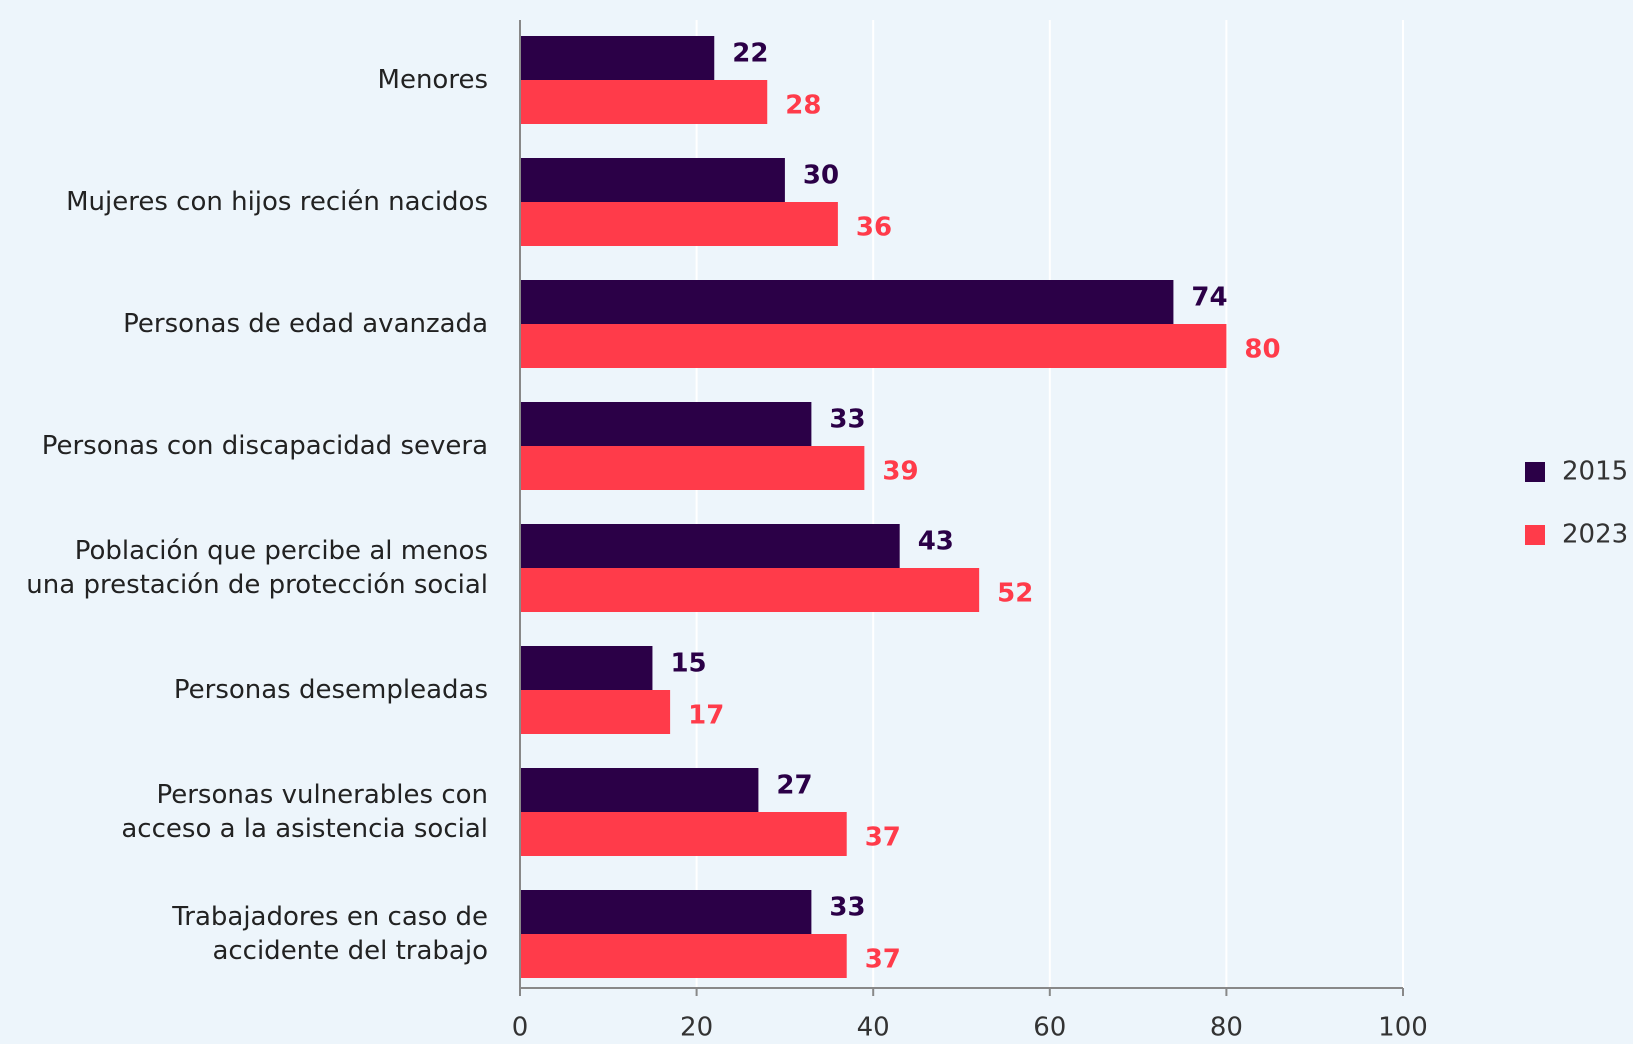 The height and width of the screenshot is (1044, 1633). Describe the element at coordinates (873, 1028) in the screenshot. I see `x-tick-label: 40` at that location.